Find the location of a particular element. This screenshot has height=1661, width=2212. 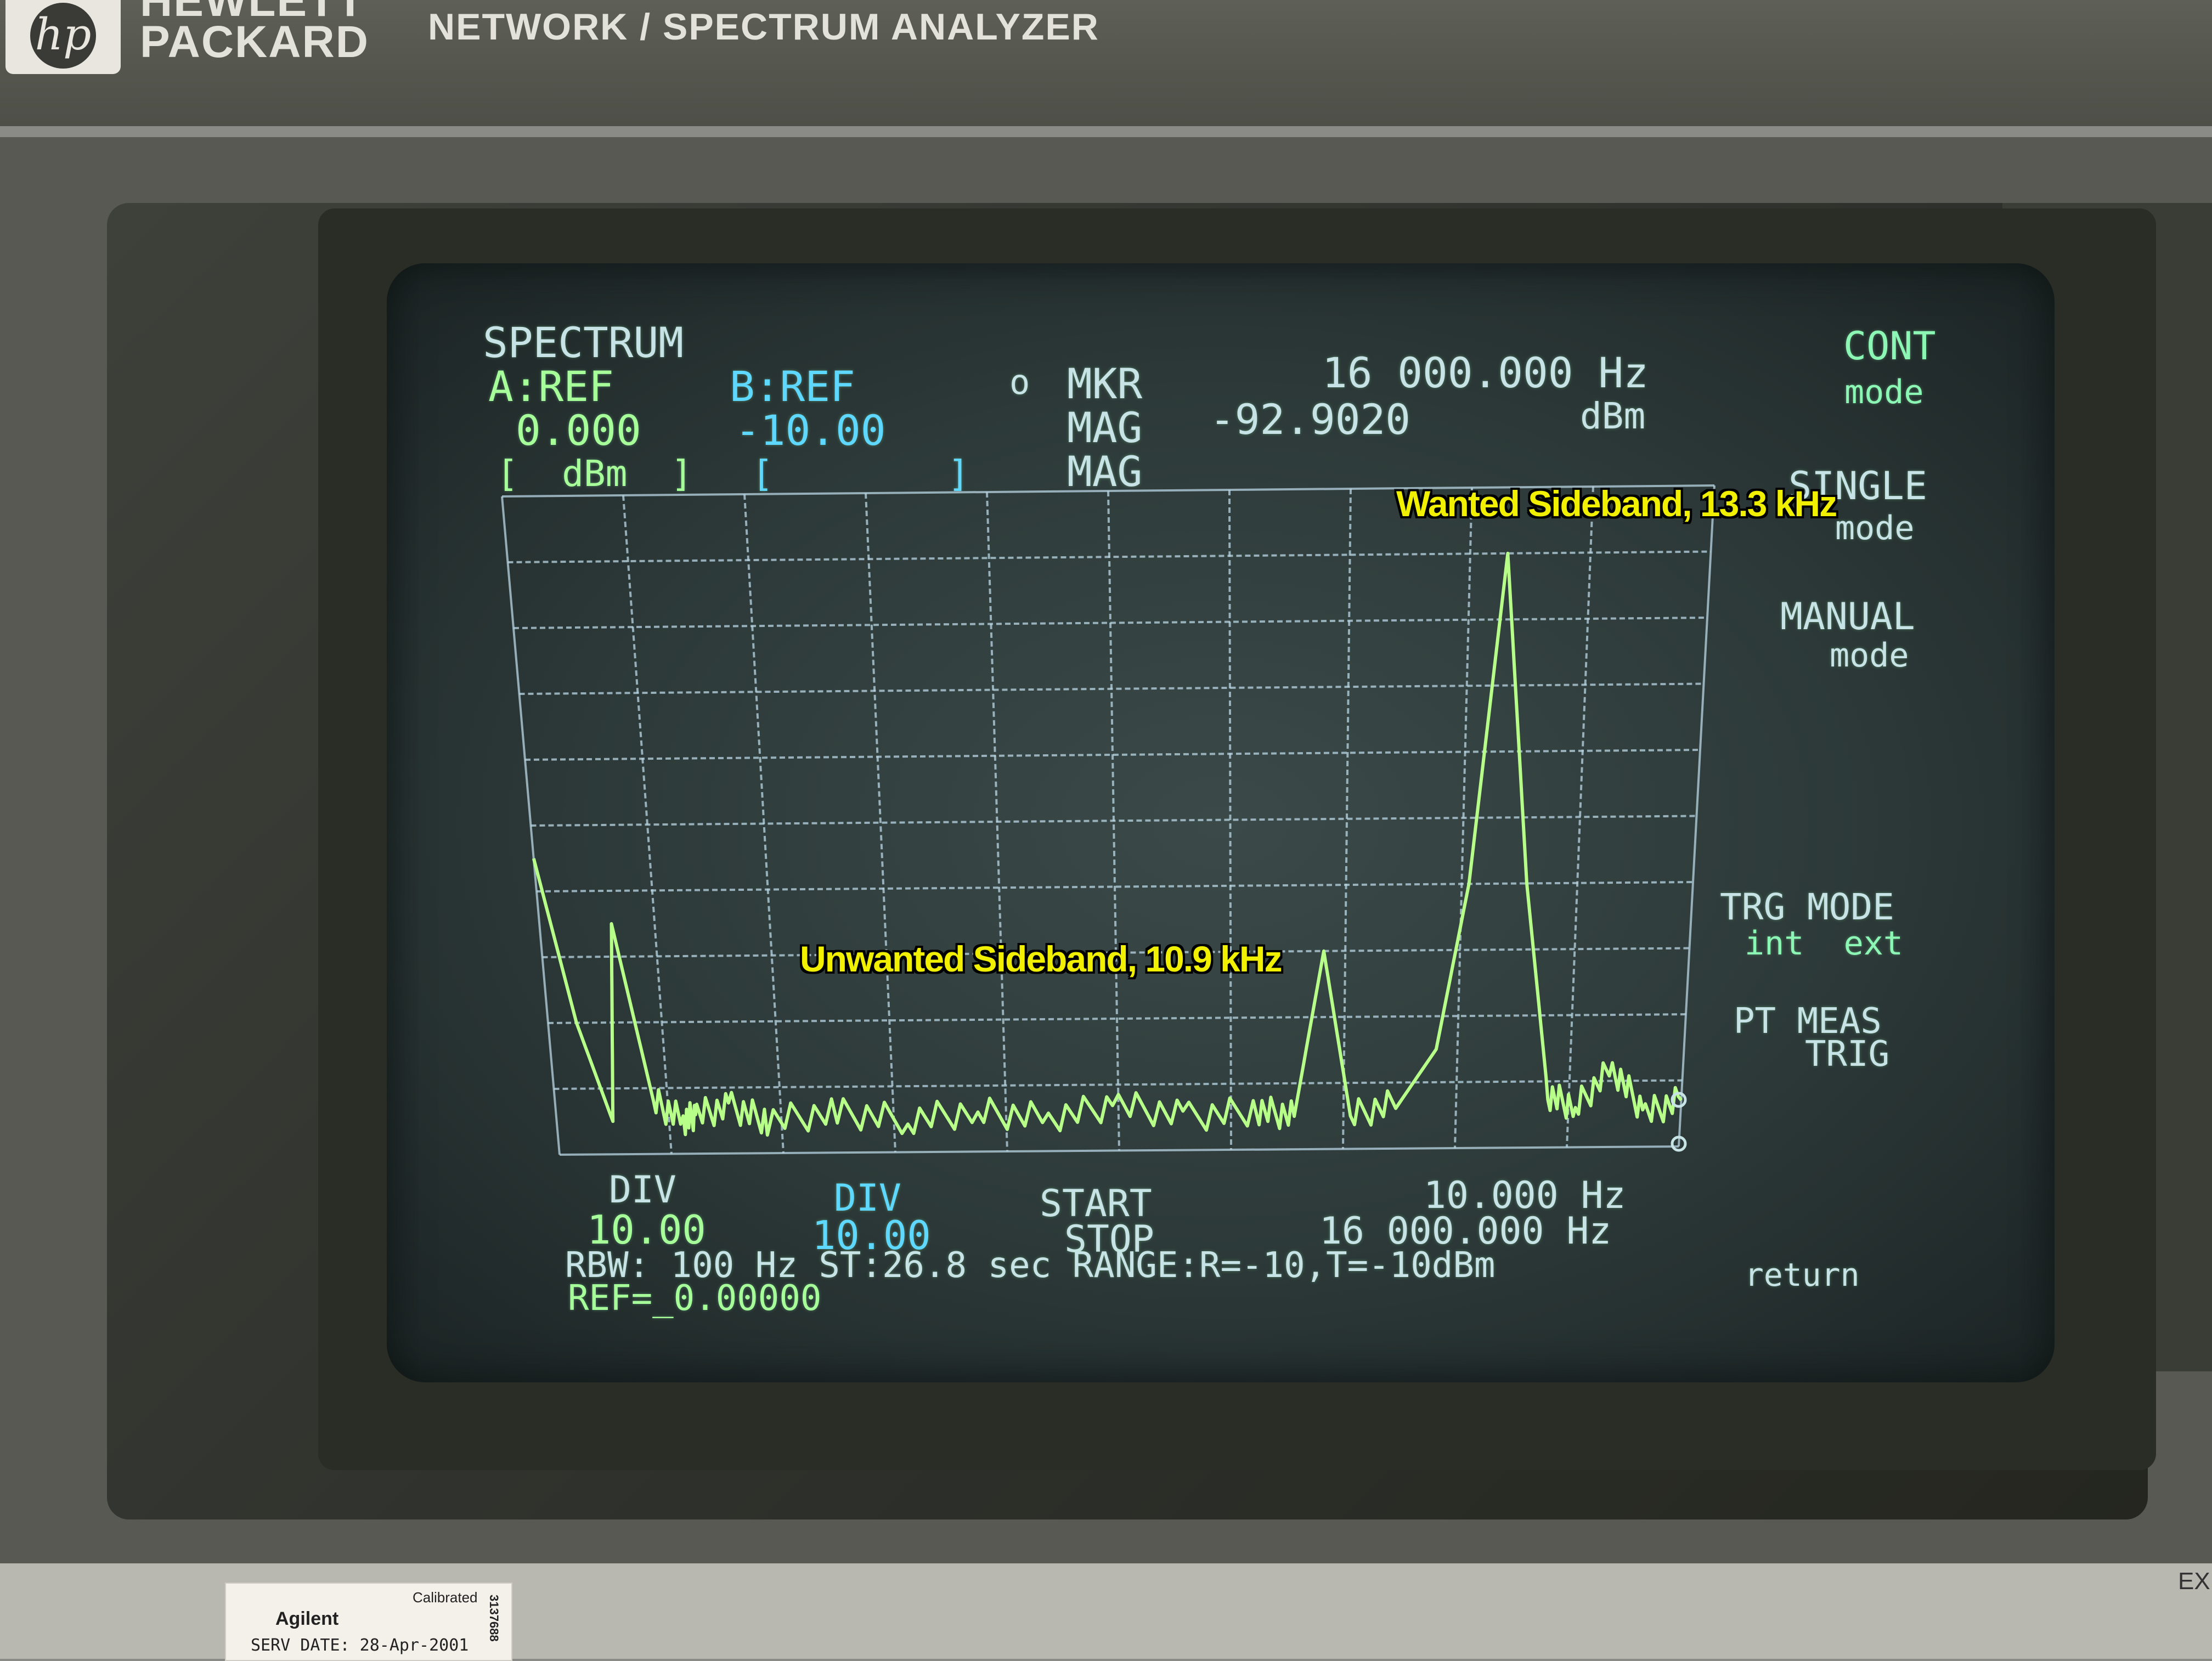

ref-entry-line: REF=_0.00000 is located at coordinates (695, 1298).